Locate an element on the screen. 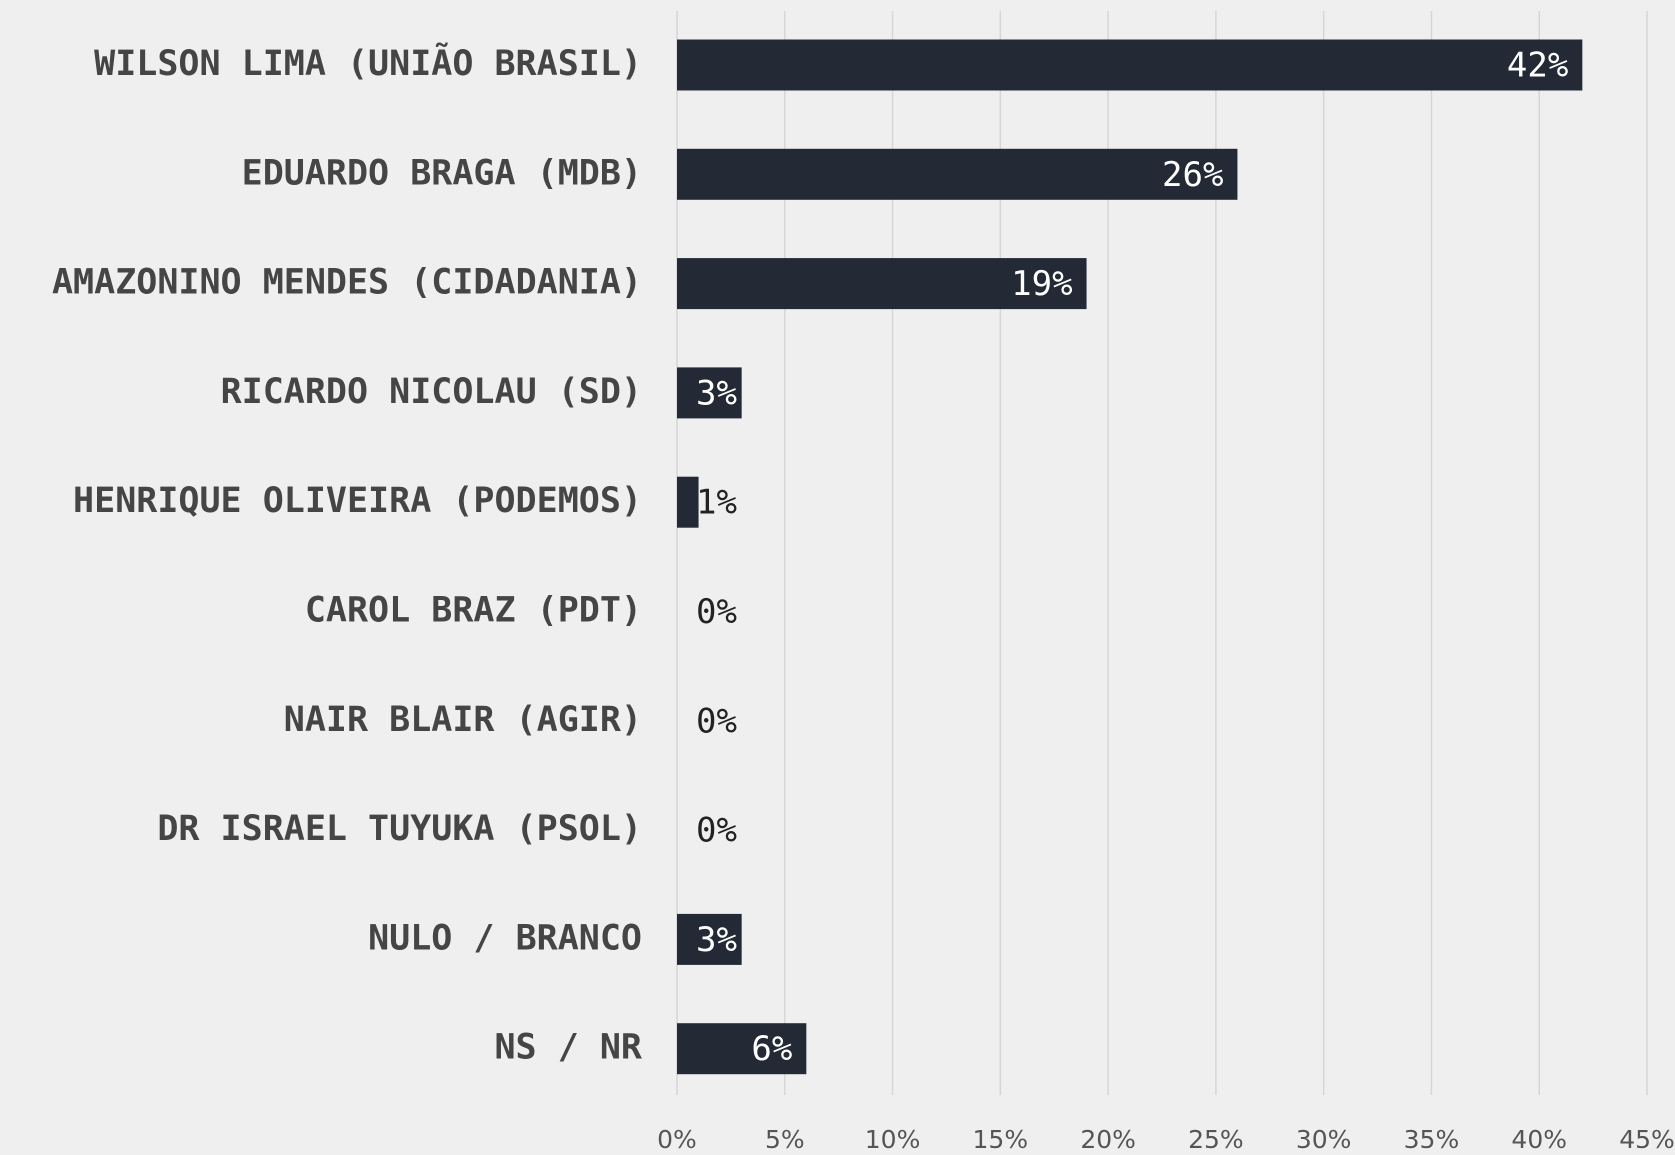 This screenshot has width=1675, height=1155. category-label: NAIR BLAIR (AGIR) is located at coordinates (463, 720).